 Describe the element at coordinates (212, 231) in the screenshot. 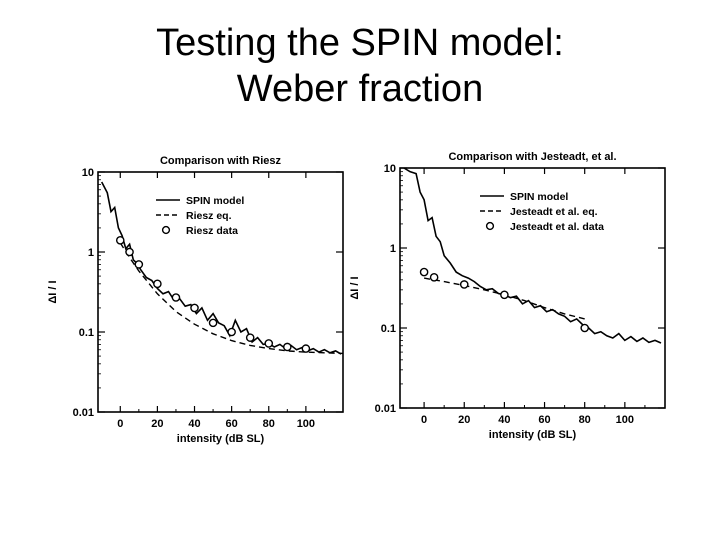

I see `legend-riesz-data-label: Riesz data` at that location.